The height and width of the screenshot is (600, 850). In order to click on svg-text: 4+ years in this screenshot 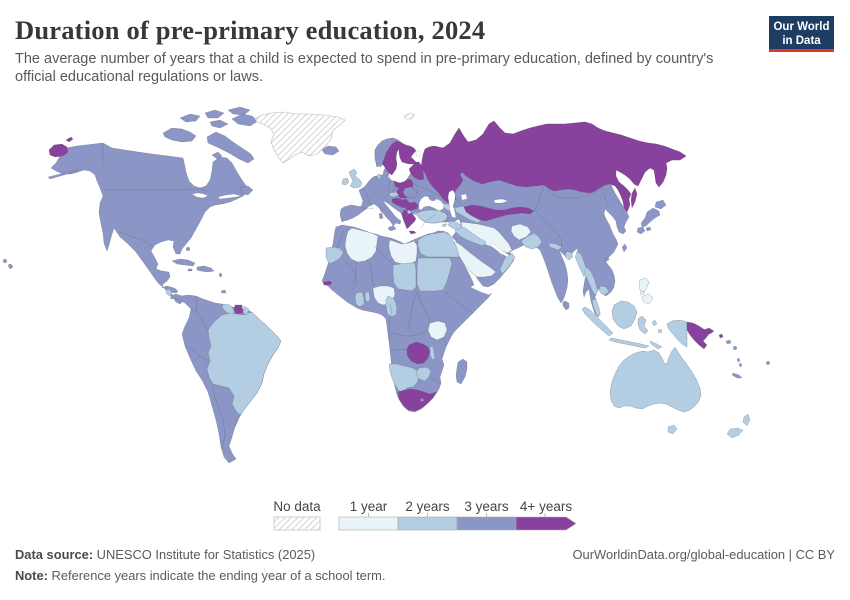, I will do `click(546, 506)`.